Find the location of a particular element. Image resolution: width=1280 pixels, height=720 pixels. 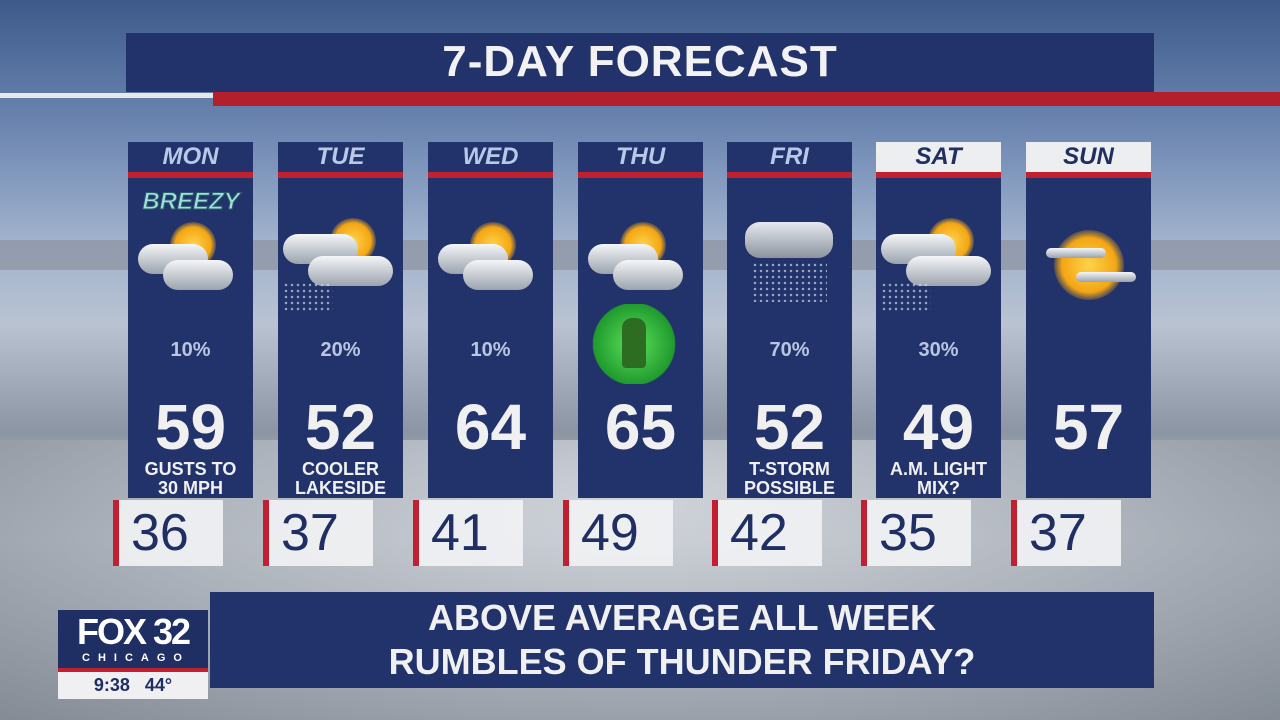

day-note: A.M. LIGHT MIX? is located at coordinates (938, 479).